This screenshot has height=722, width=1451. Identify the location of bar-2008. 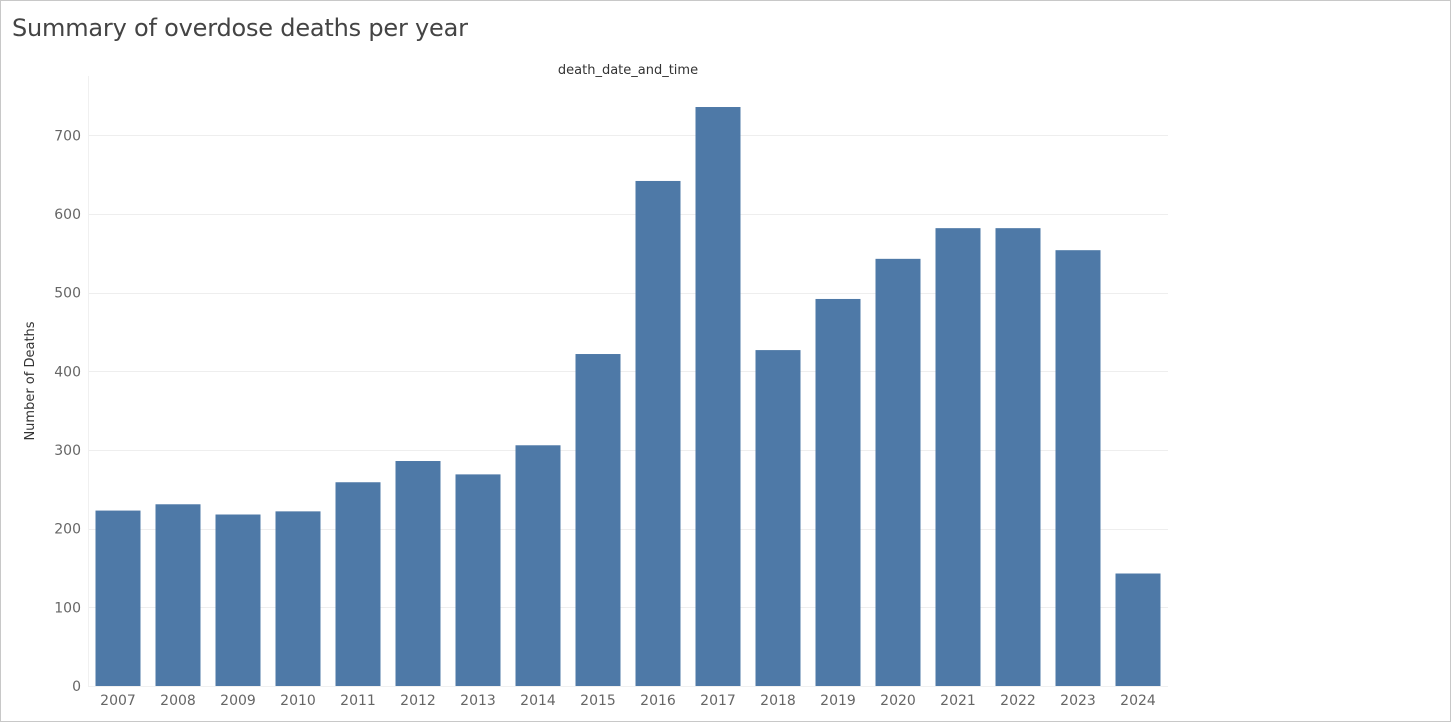
(178, 595).